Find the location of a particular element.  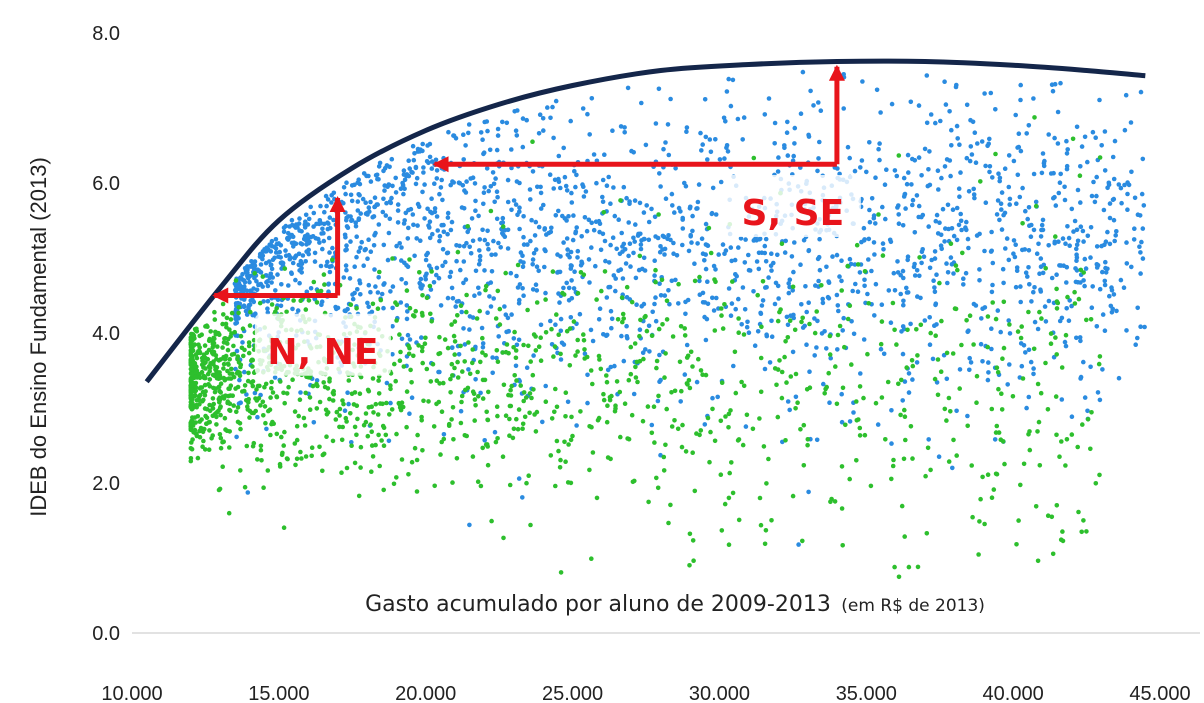

x-tick-label: 20.000 is located at coordinates (425, 693).